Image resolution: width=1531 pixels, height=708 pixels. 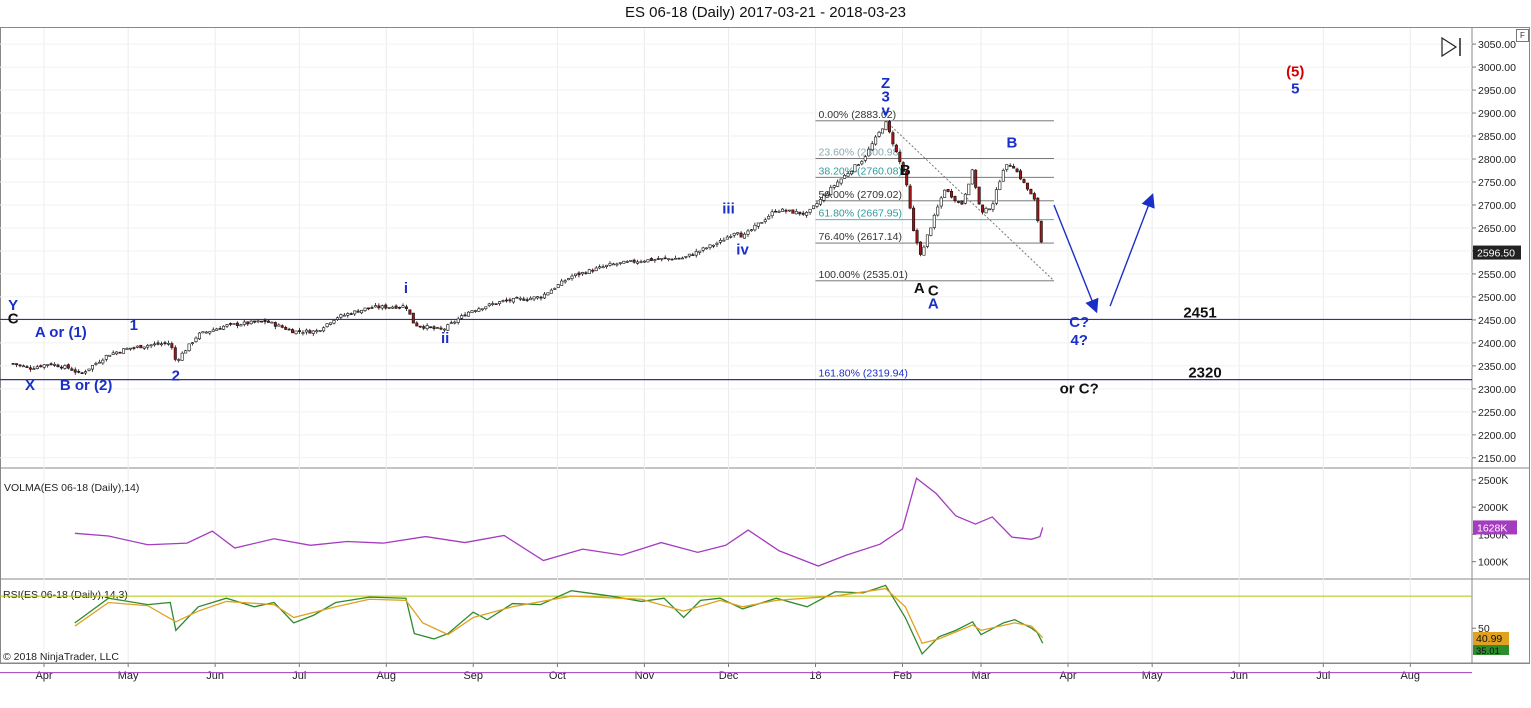 What do you see at coordinates (1522, 35) in the screenshot?
I see `chart-options-button: F` at bounding box center [1522, 35].